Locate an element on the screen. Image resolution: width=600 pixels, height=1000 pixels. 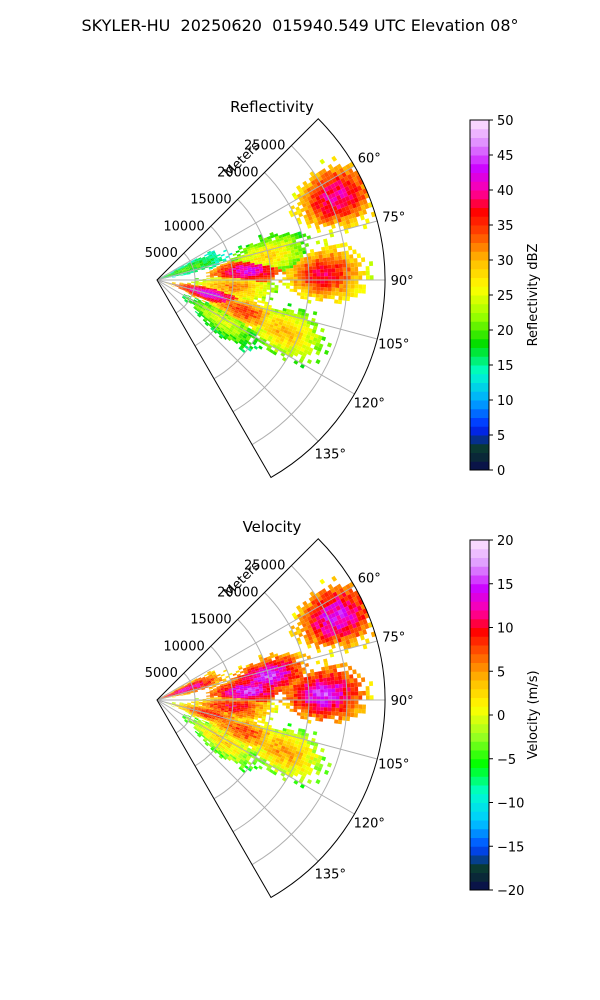
range-tick-label: 25000 is located at coordinates (264, 566).